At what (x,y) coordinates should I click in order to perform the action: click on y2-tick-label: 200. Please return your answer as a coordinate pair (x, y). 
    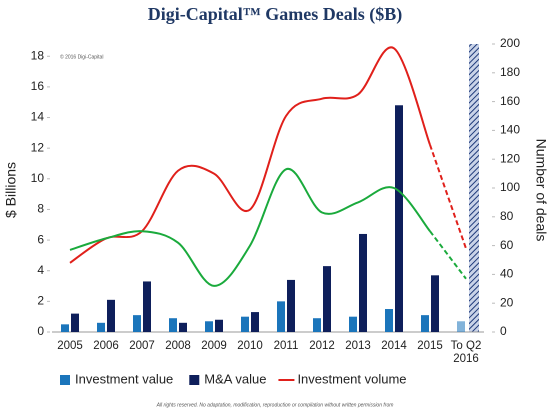
    Looking at the image, I should click on (510, 43).